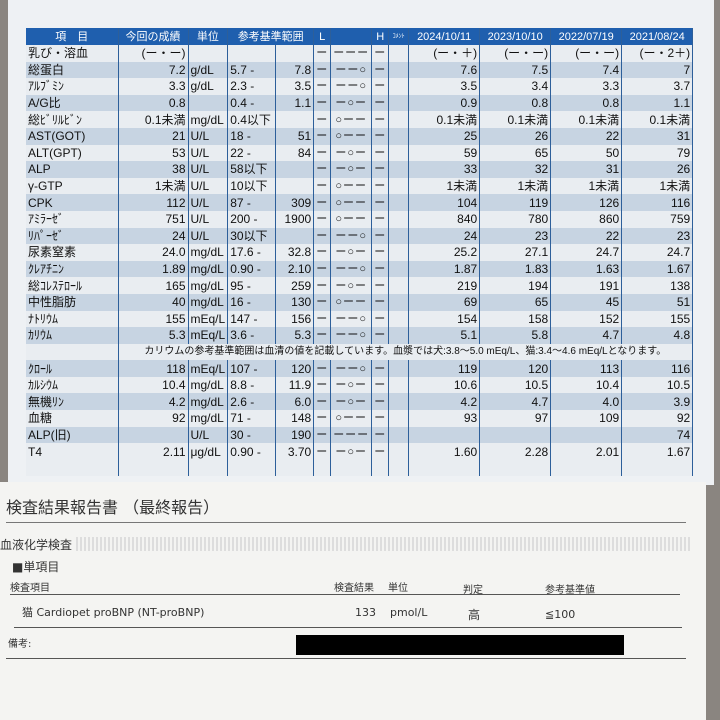 This screenshot has height=720, width=720. What do you see at coordinates (295, 335) in the screenshot?
I see `range-high: 5.3` at bounding box center [295, 335].